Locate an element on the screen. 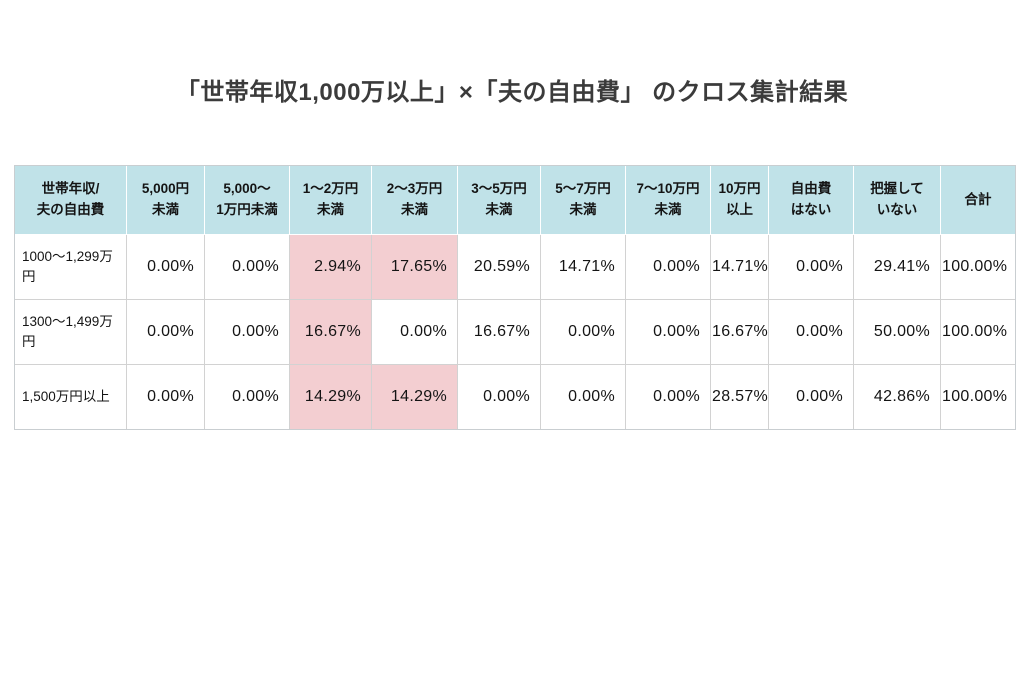 Image resolution: width=1024 pixels, height=700 pixels. row-label: 1300〜1,499万円 is located at coordinates (71, 332).